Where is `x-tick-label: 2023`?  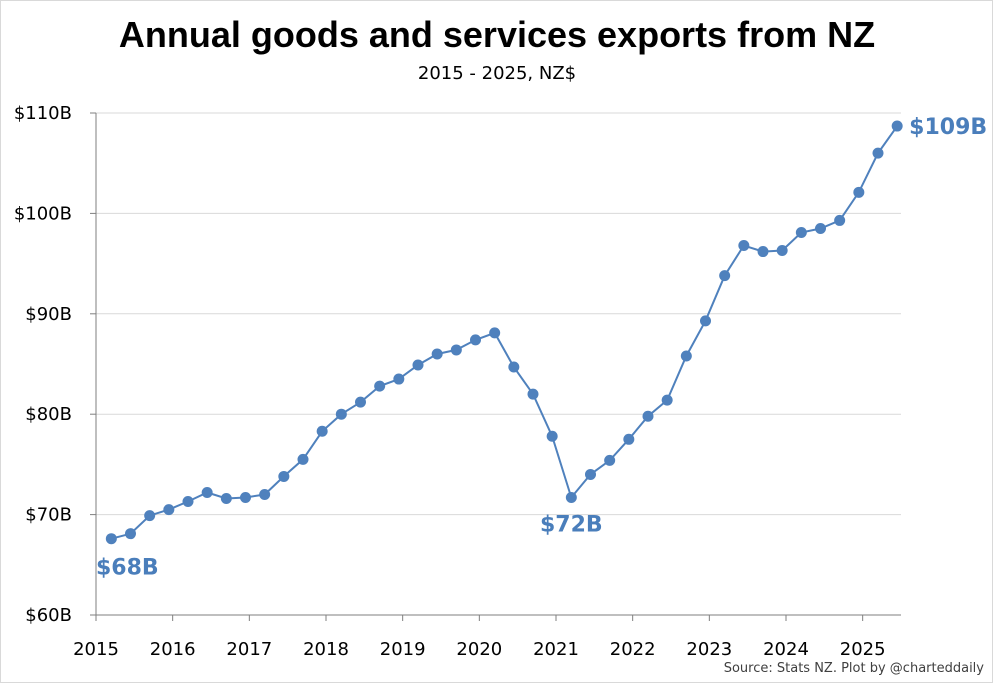 x-tick-label: 2023 is located at coordinates (709, 649).